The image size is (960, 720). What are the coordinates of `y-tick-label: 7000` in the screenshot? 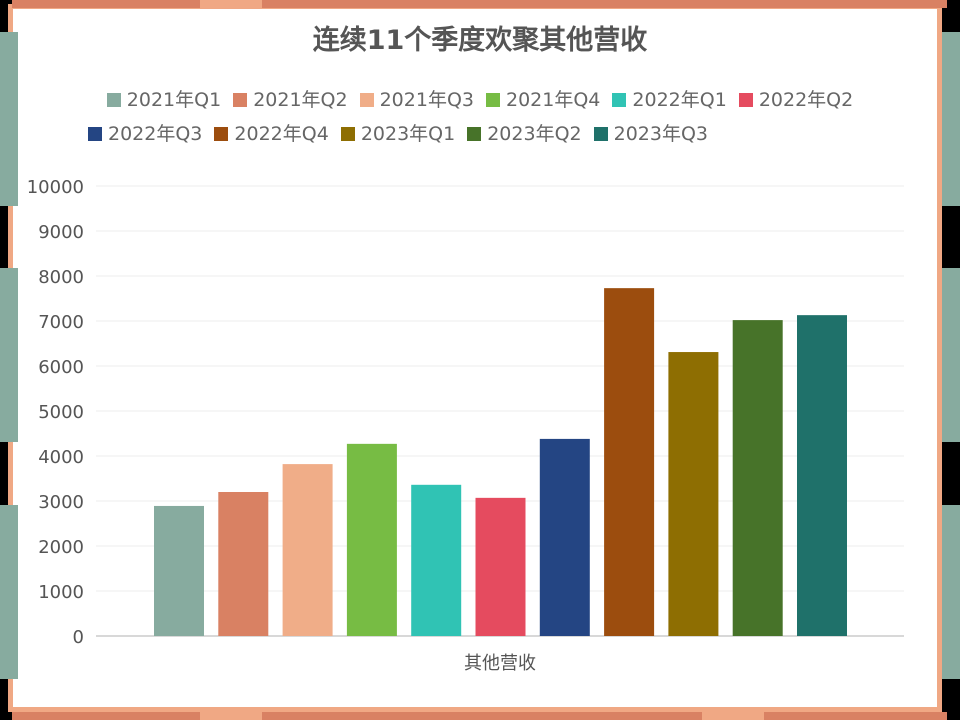 It's located at (61, 322).